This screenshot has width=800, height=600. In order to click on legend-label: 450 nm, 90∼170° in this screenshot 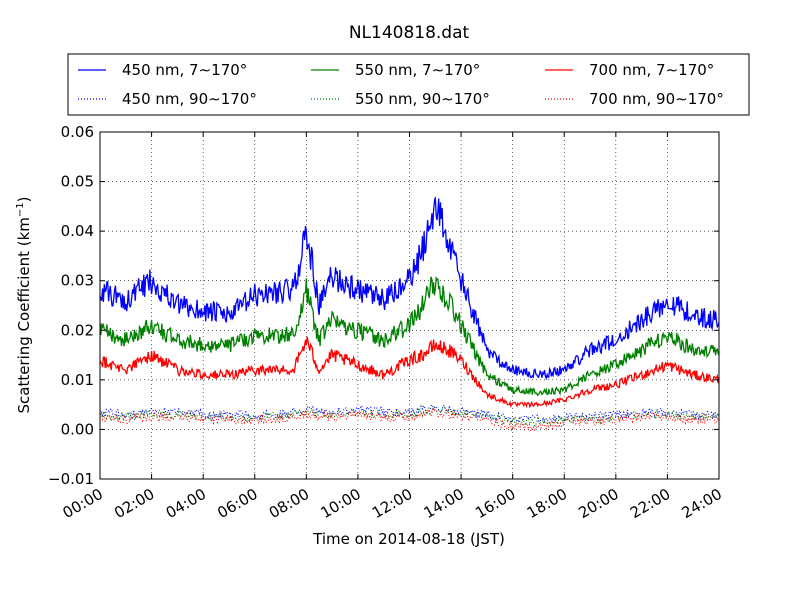, I will do `click(189, 99)`.